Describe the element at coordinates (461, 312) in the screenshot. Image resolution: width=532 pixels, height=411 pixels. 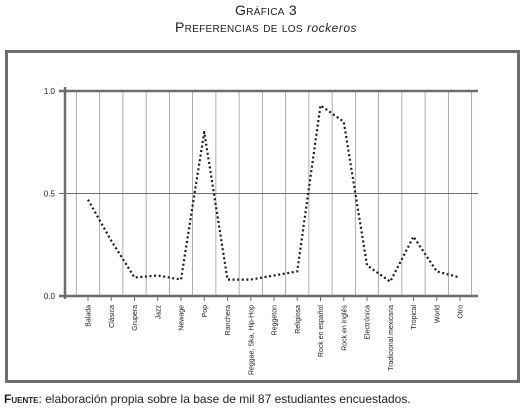
I see `x-tick-label: Otro` at that location.